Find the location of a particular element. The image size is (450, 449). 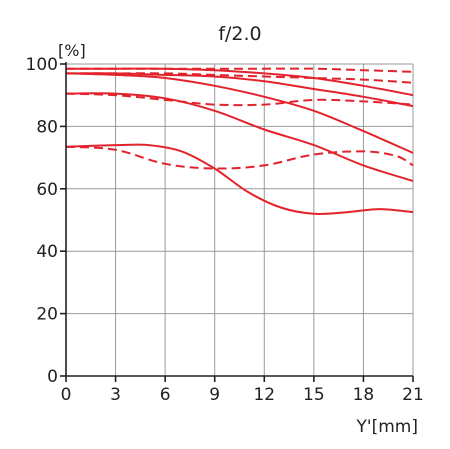

y-unit-label: [%] is located at coordinates (72, 50).